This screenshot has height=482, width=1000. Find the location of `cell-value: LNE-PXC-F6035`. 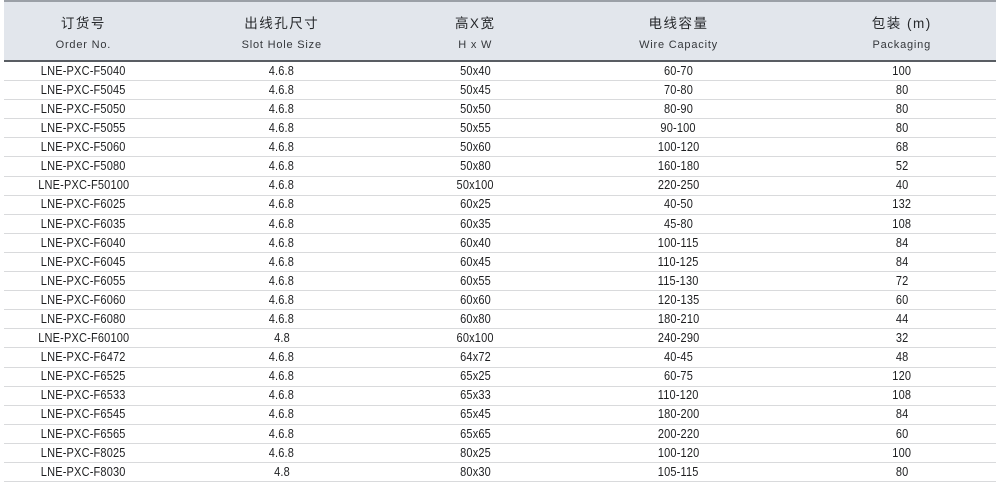

cell-value: LNE-PXC-F6035 is located at coordinates (83, 223).